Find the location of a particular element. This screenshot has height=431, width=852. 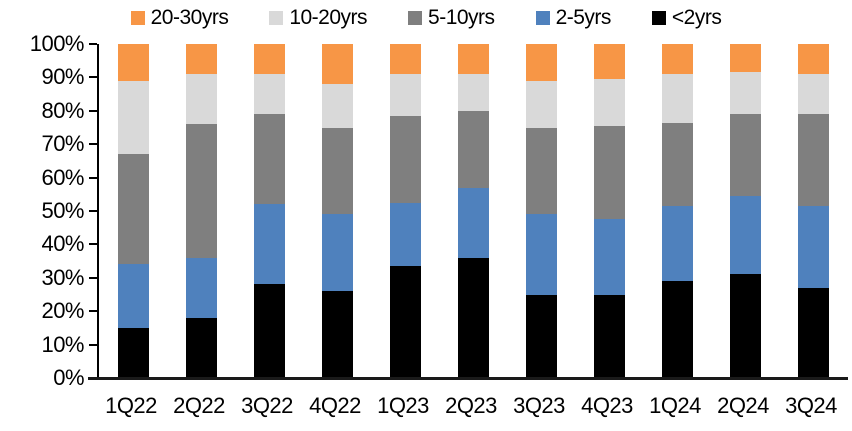

x-axis-category-label: 1Q23 is located at coordinates (403, 405).